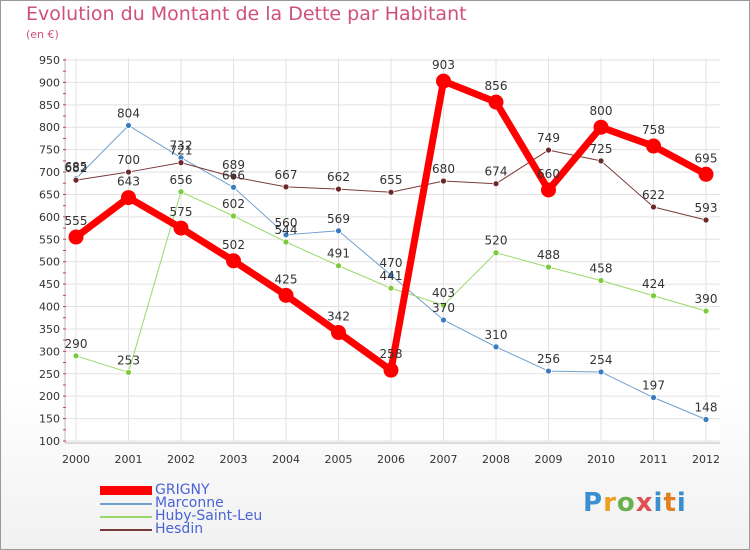  I want to click on y-tick-label: 400, so click(49, 307).